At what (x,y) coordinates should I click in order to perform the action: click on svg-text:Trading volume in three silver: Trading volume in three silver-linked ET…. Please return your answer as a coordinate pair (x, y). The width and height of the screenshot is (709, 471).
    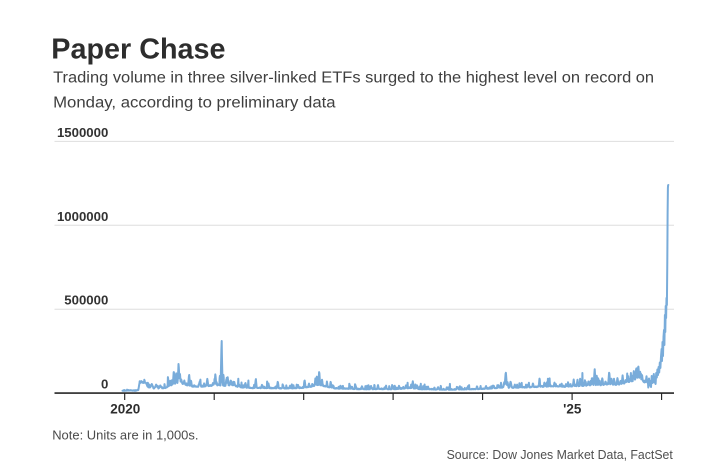
    Looking at the image, I should click on (353, 77).